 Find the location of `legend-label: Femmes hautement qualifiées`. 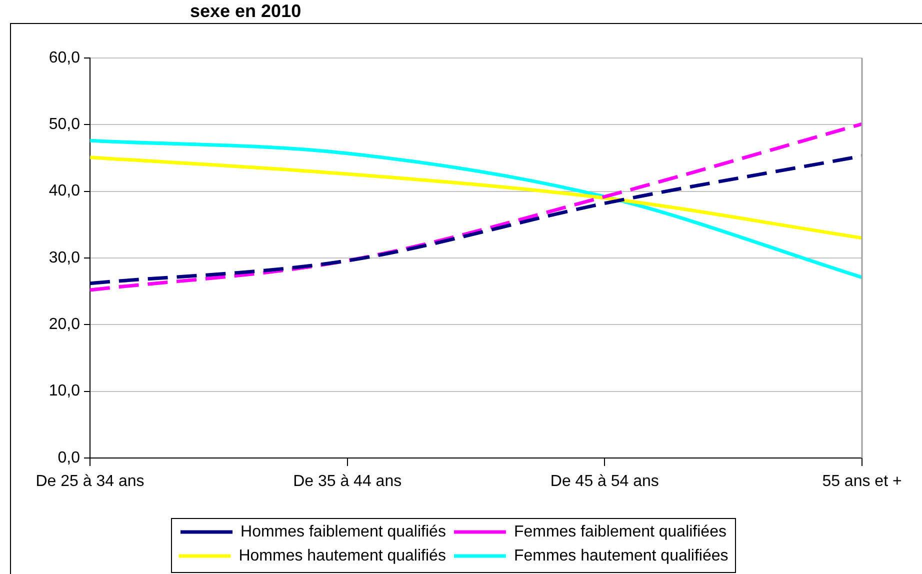

legend-label: Femmes hautement qualifiées is located at coordinates (621, 555).